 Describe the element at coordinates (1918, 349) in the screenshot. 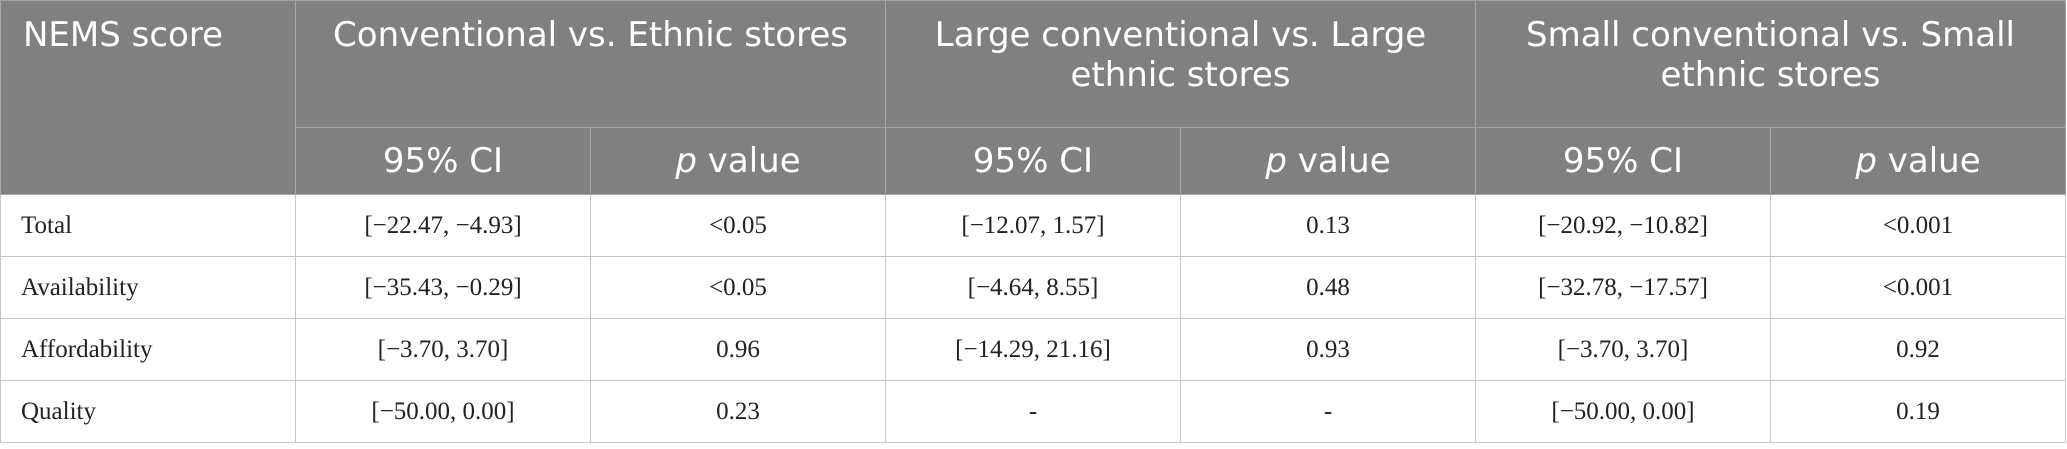

I see `cell: 0.92` at that location.